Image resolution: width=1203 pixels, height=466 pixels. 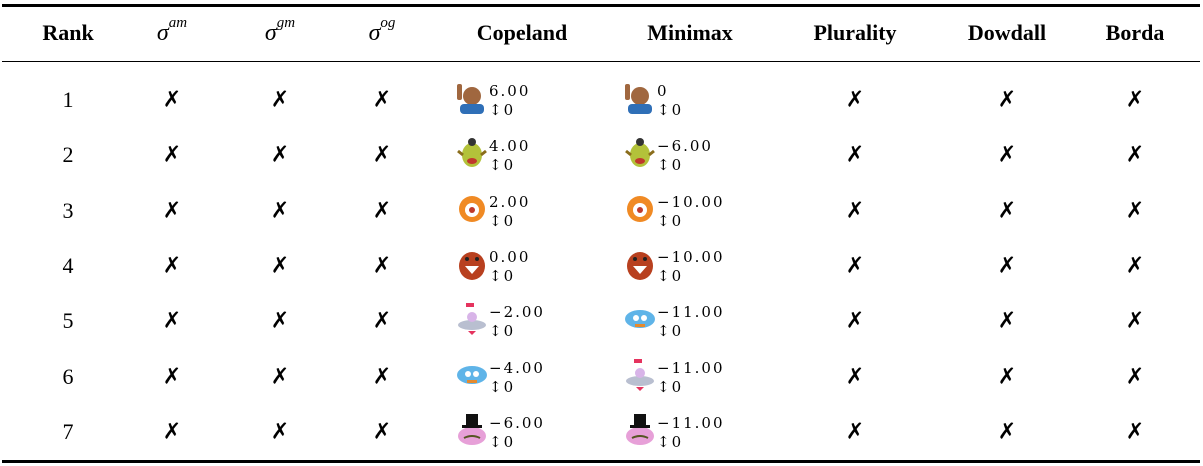 I want to click on column-header: σog, so click(x=382, y=31).